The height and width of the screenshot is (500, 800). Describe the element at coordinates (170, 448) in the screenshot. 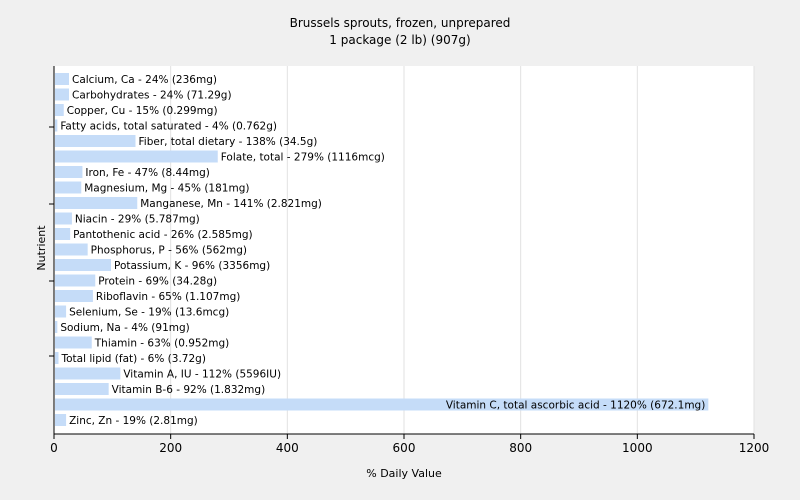

I see `x-tick-label: 200` at that location.